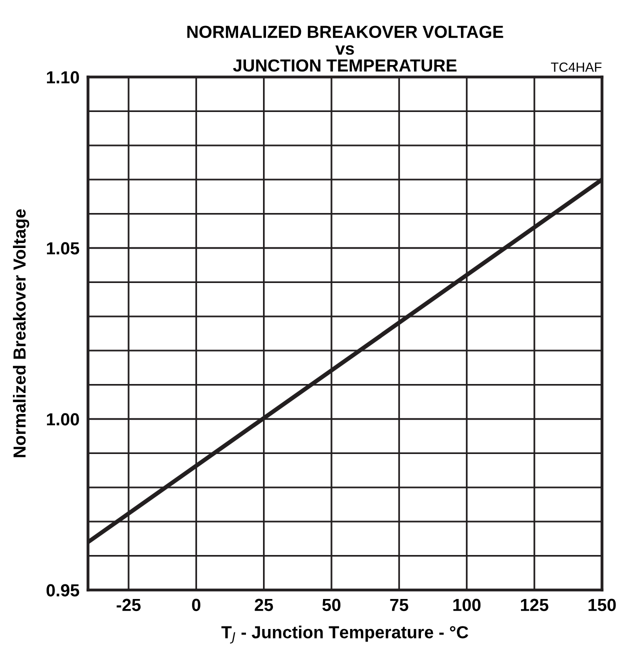  What do you see at coordinates (62, 419) in the screenshot?
I see `y-tick-label: 1.00` at bounding box center [62, 419].